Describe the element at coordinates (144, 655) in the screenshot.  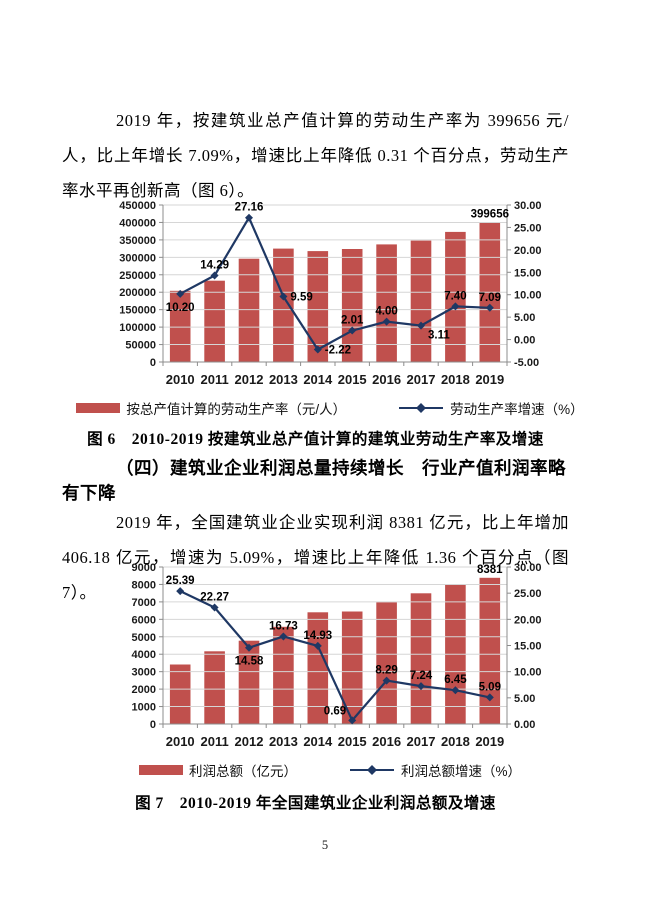
I see `svg-text: 4000` at that location.